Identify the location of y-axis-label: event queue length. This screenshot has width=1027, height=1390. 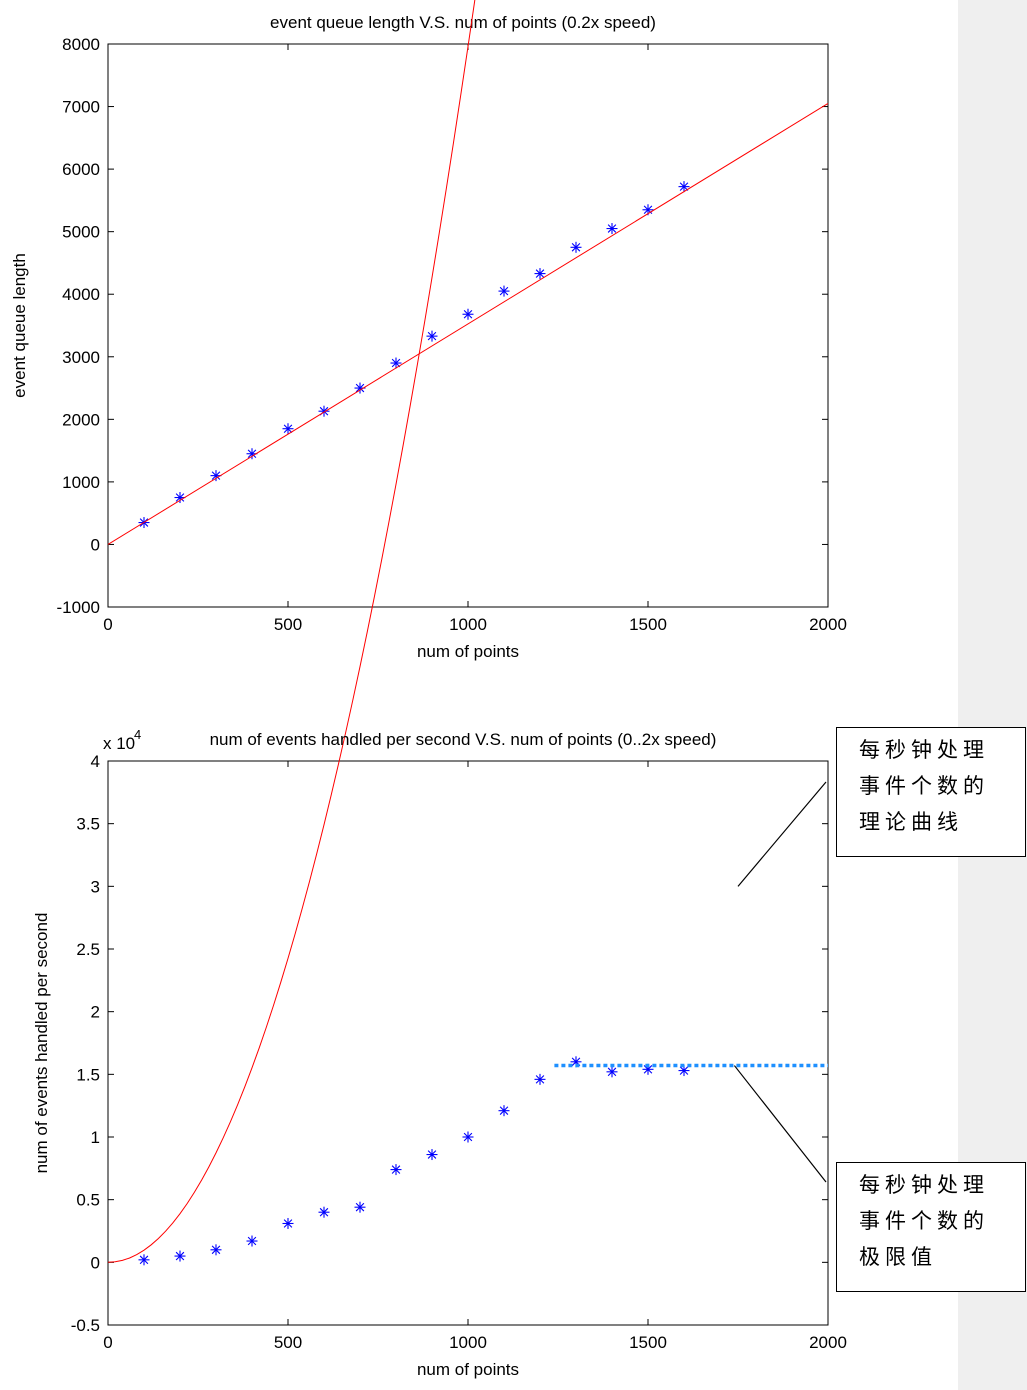
(19, 325).